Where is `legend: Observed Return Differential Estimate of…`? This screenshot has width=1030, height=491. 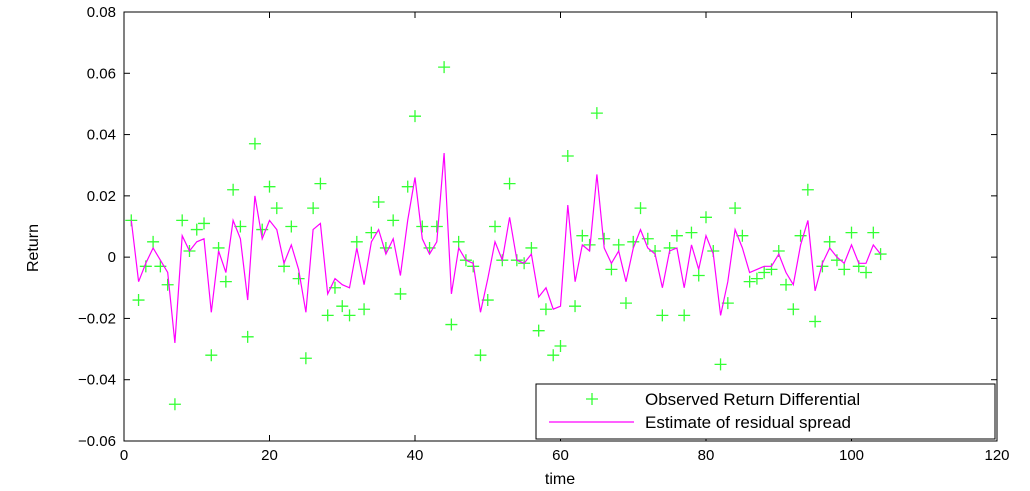
legend: Observed Return Differential Estimate of… is located at coordinates (765, 411).